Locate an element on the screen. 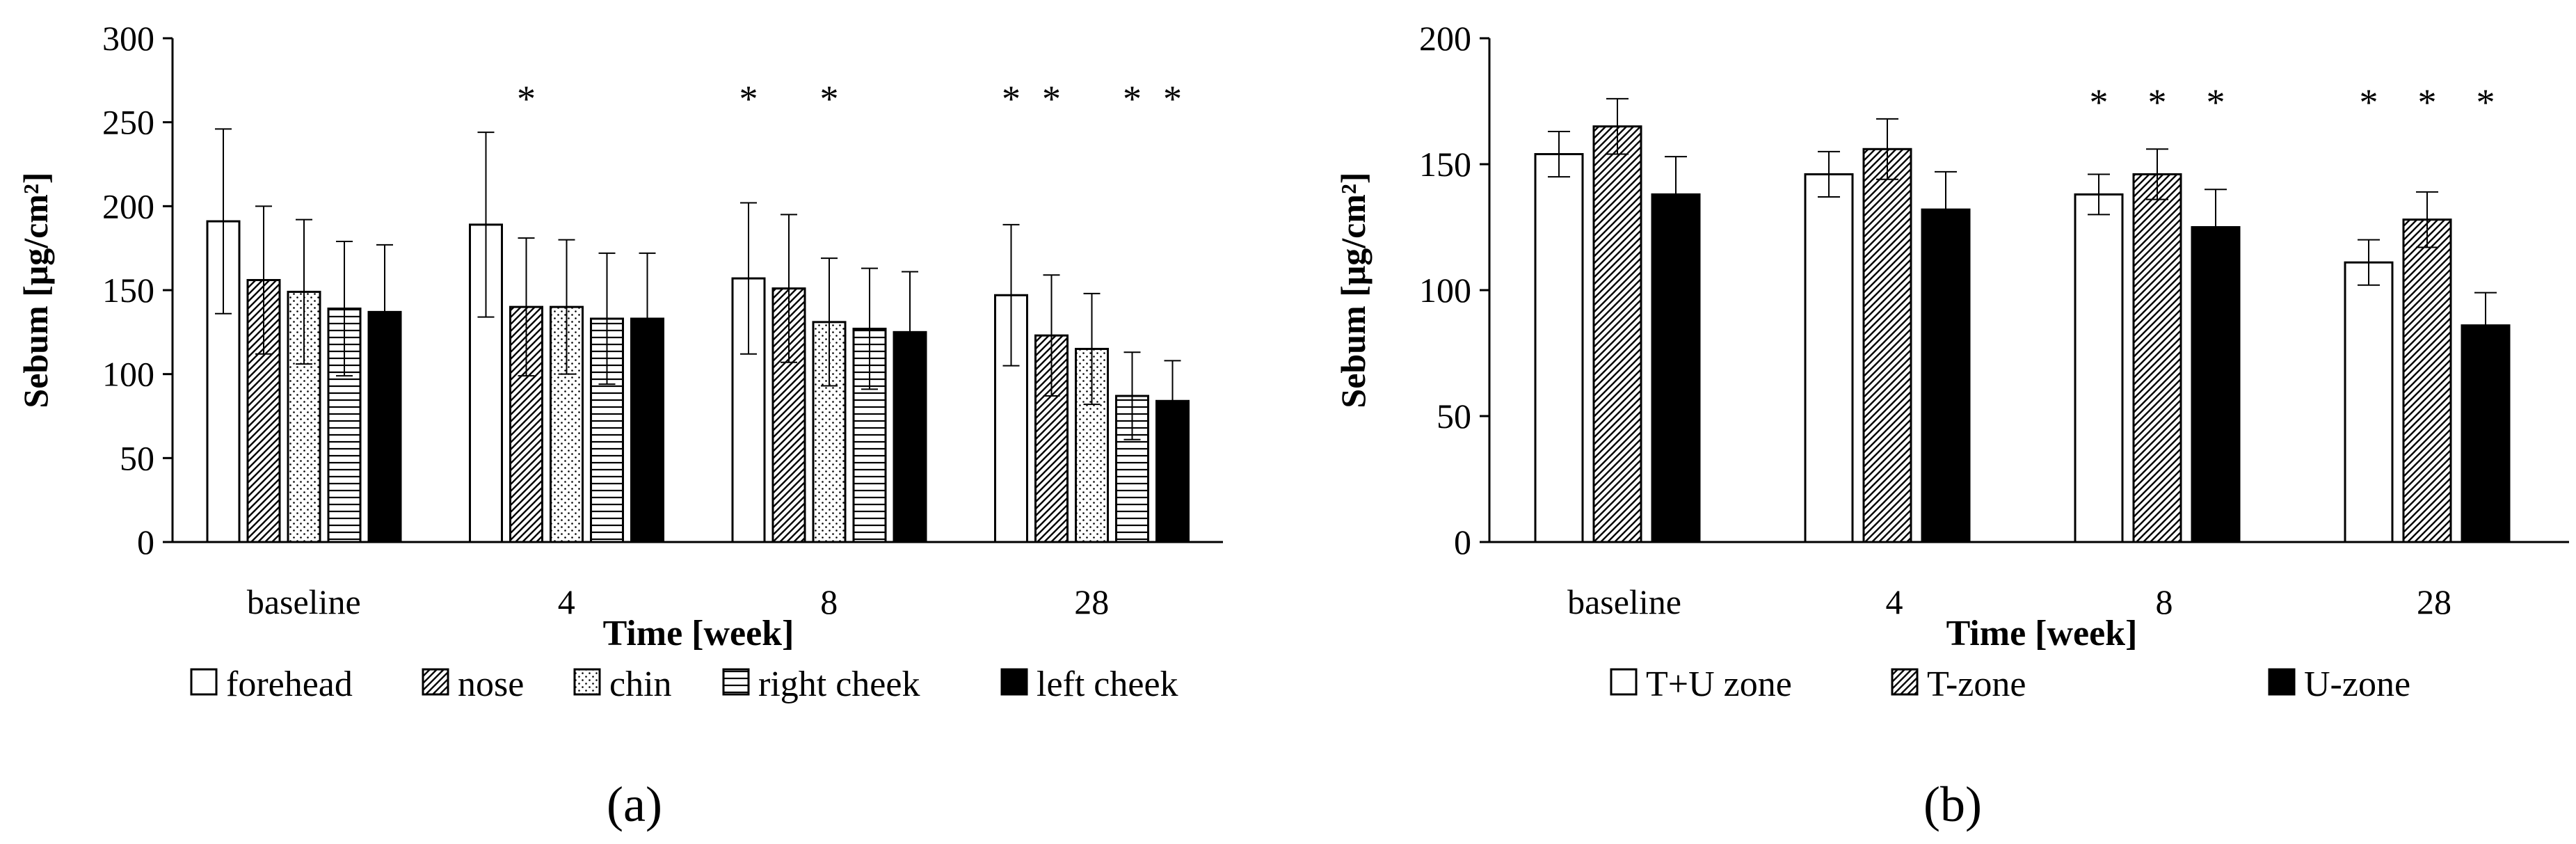 The height and width of the screenshot is (844, 2576). a-legend-label-chin: chin is located at coordinates (640, 684).